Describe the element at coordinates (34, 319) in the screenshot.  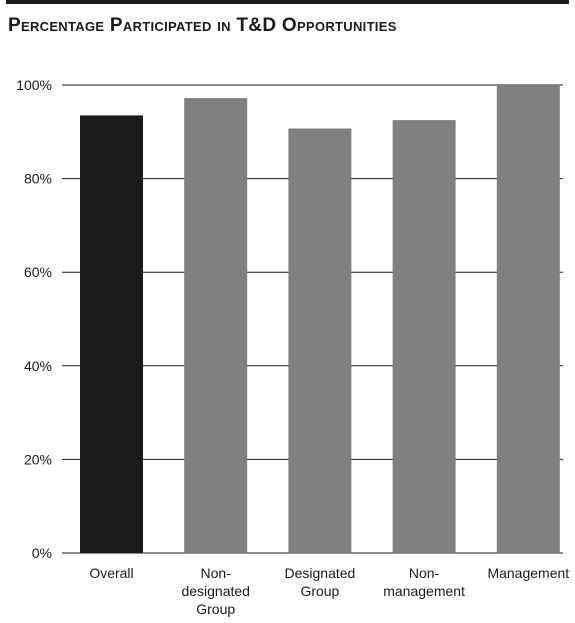
I see `y-axis-tick-labels: 0% 20% 40% 60% 80% 100%` at that location.